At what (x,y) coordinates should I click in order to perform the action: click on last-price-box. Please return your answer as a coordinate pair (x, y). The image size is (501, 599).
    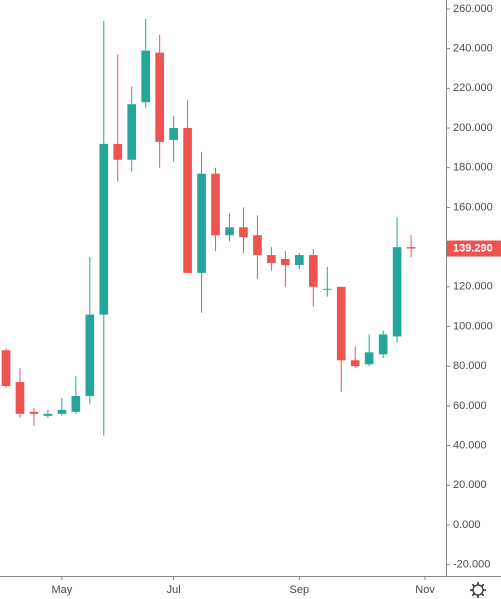
    Looking at the image, I should click on (474, 248).